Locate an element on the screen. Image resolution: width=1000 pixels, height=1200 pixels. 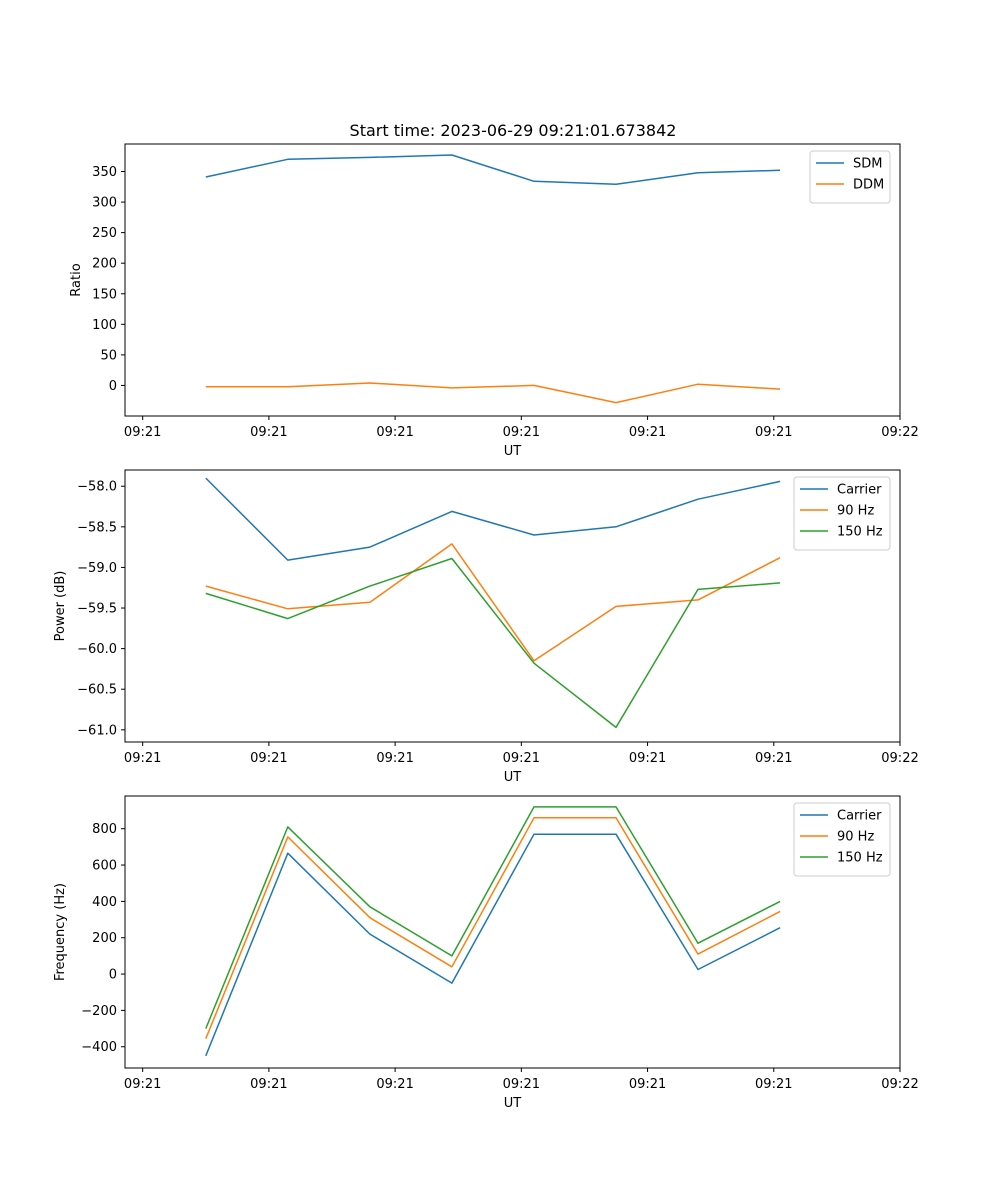
y-tick-label: −58.0 is located at coordinates (97, 487).